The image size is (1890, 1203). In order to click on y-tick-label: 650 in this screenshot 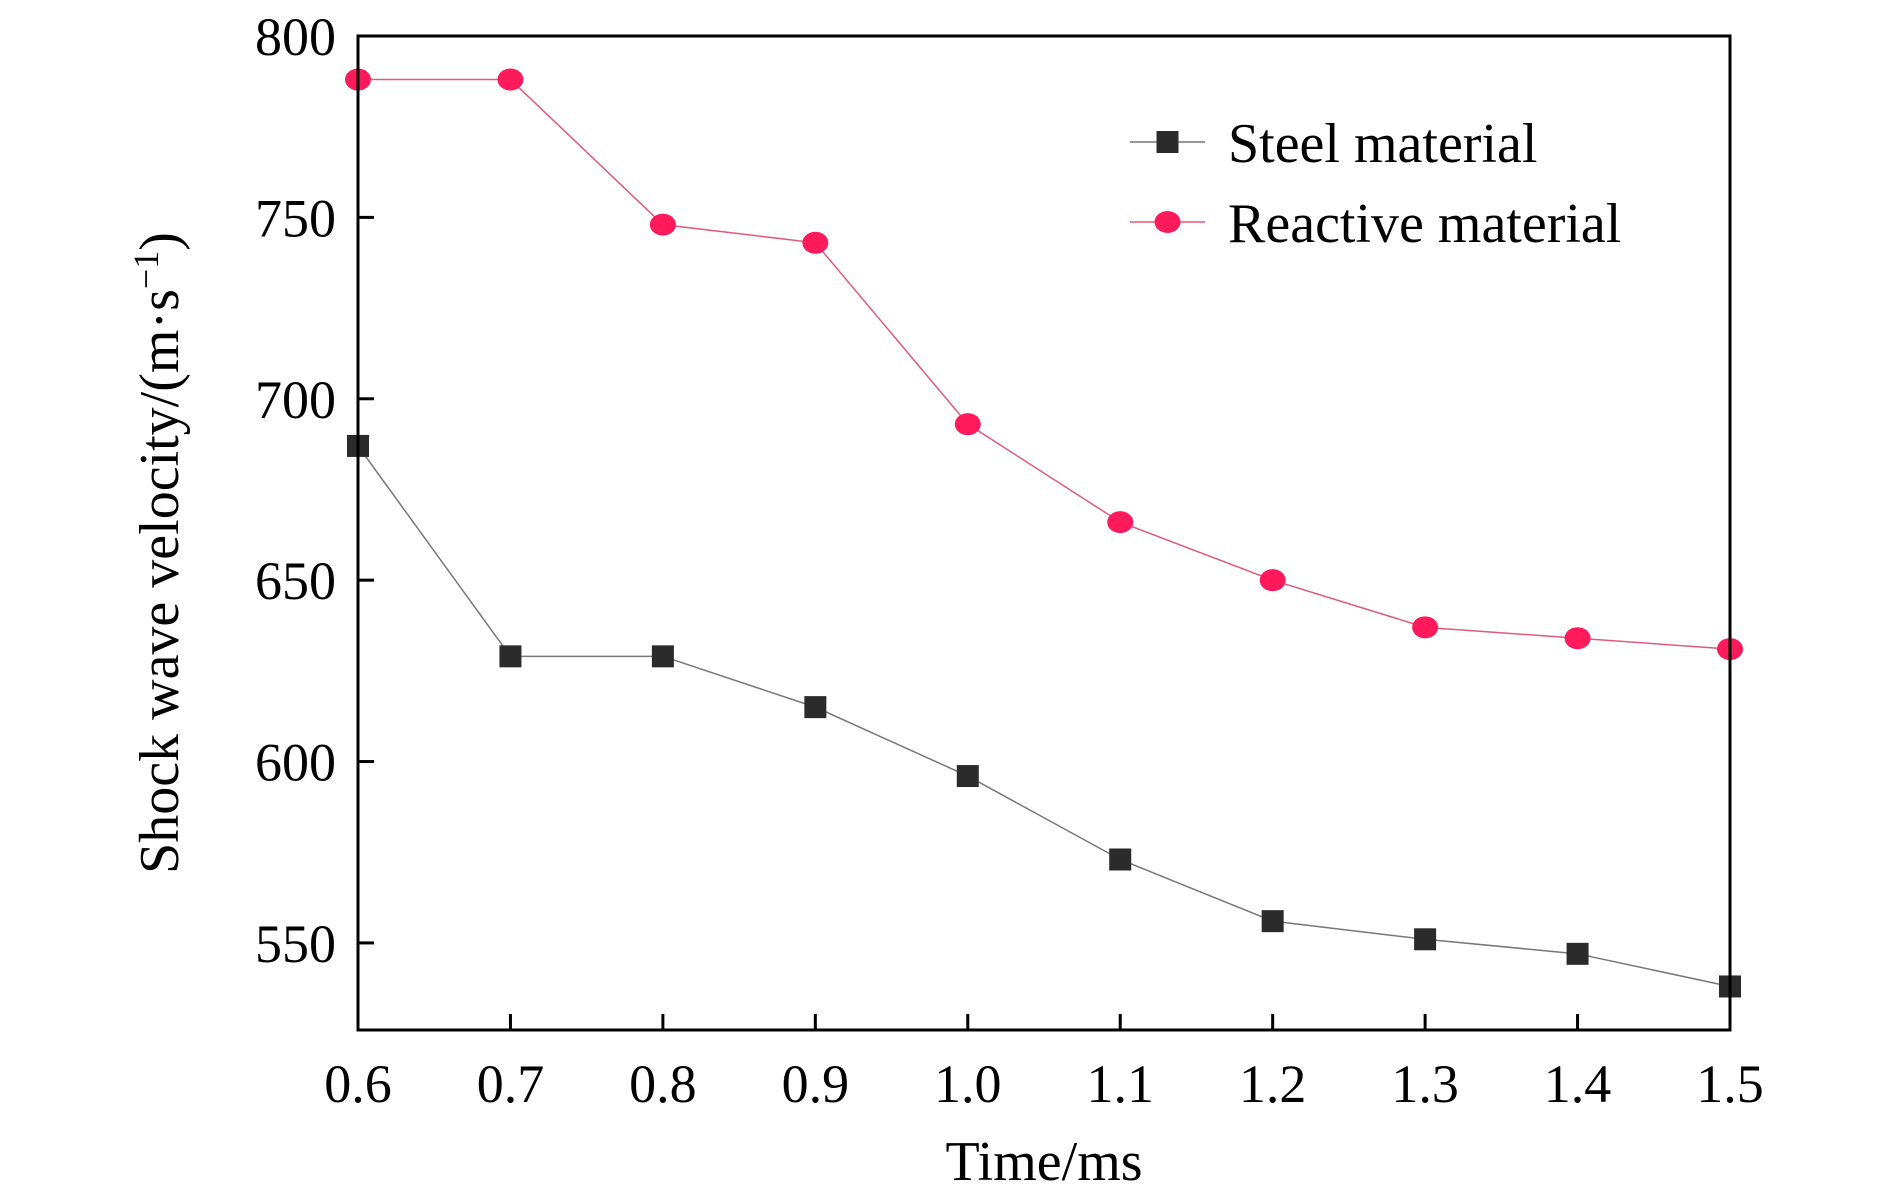, I will do `click(295, 581)`.